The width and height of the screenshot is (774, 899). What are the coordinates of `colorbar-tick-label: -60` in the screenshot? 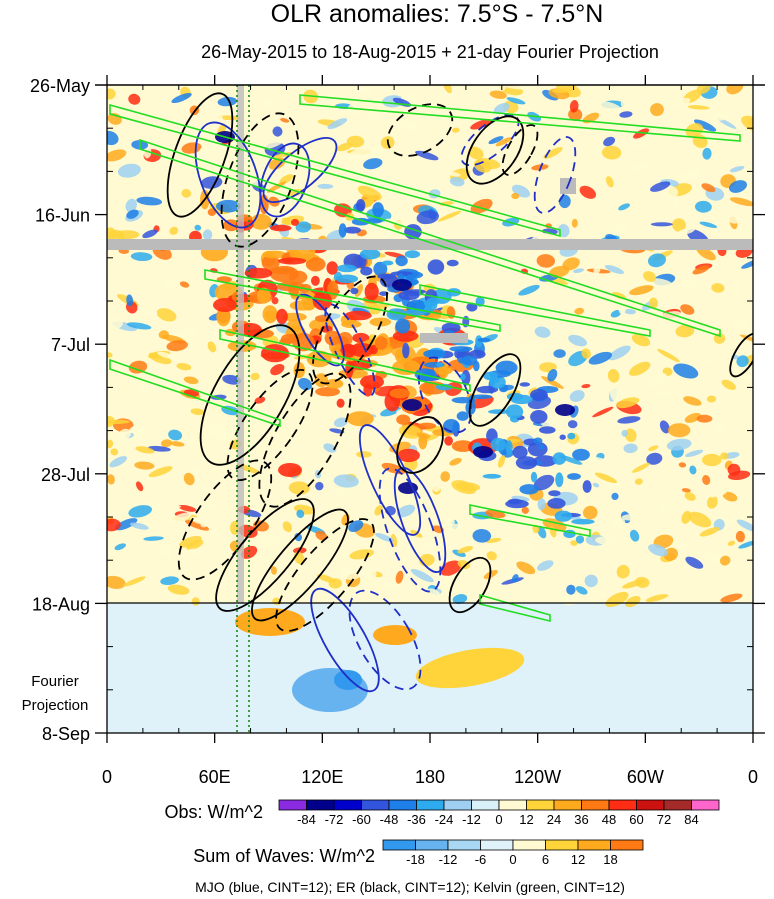 It's located at (361, 819).